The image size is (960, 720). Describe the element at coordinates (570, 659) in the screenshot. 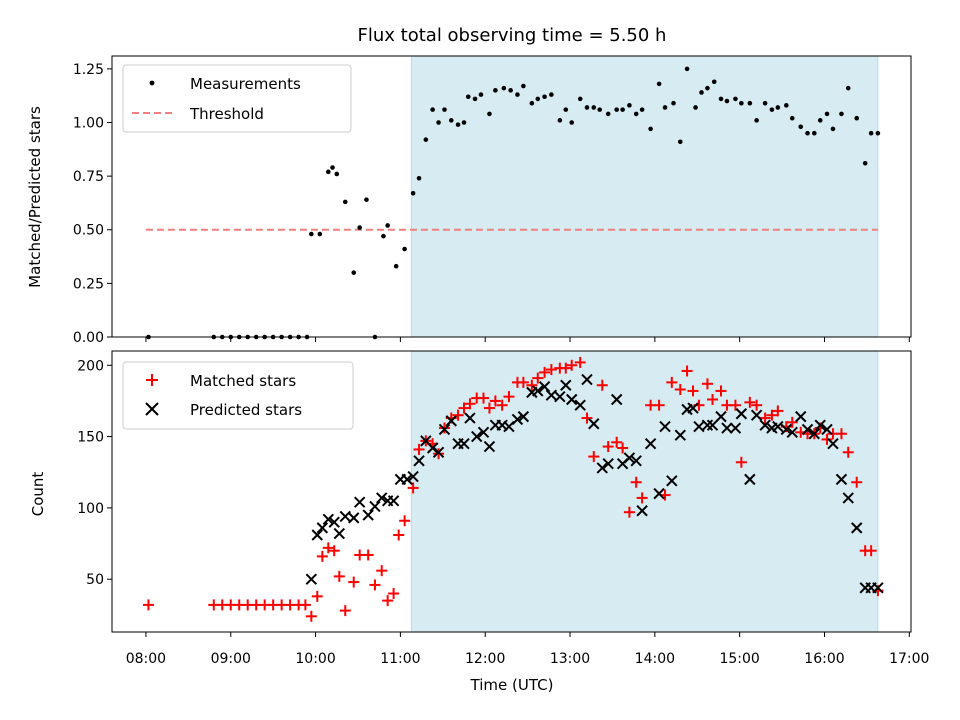

I see `x-tick-label: 13:00` at that location.